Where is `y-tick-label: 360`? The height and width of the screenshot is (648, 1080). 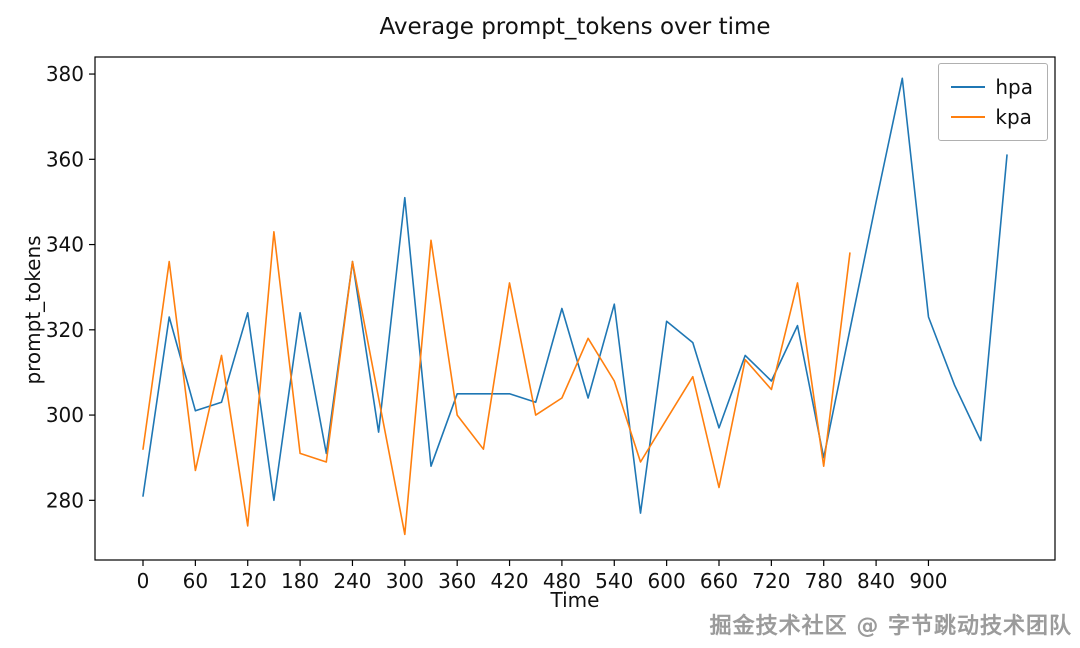 y-tick-label: 360 is located at coordinates (65, 159).